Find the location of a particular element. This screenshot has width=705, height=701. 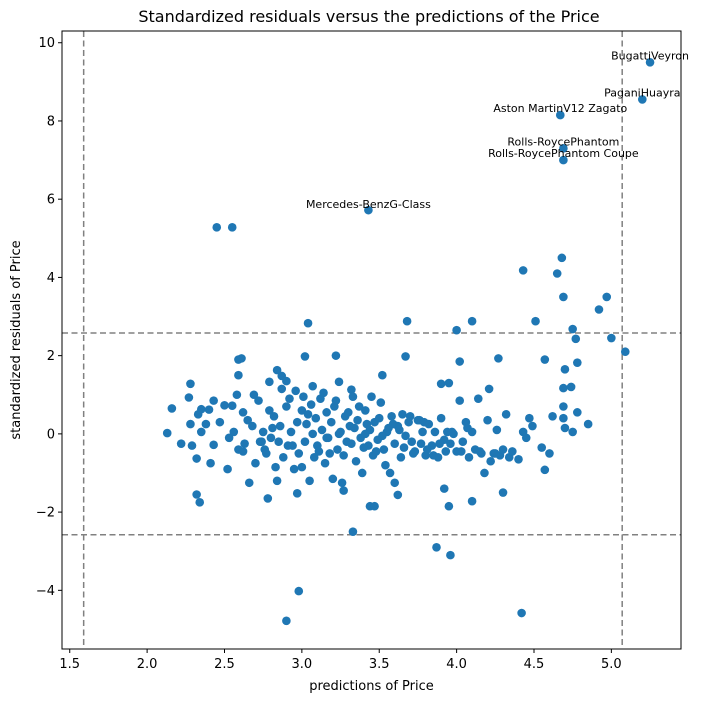

y-tick-label: 0 is located at coordinates (51, 434).